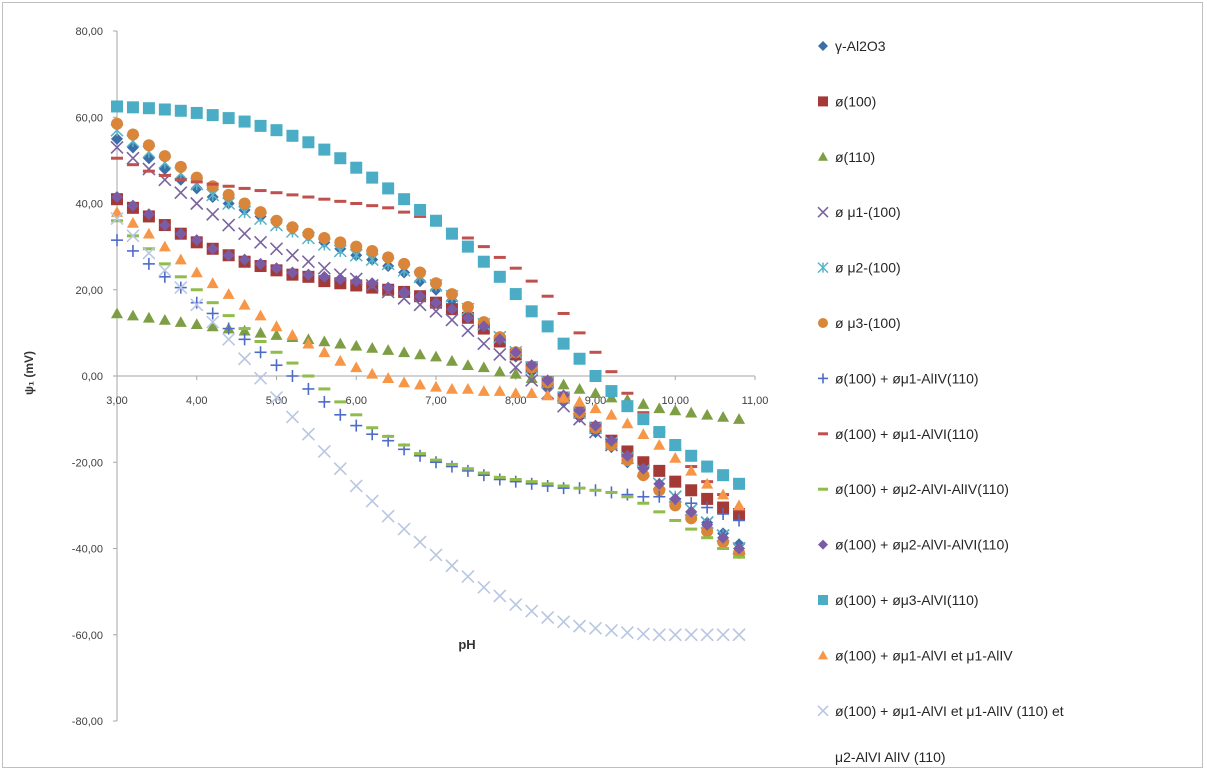 Image resolution: width=1207 pixels, height=774 pixels. What do you see at coordinates (913, 545) in the screenshot?
I see `legend-item: ø(100) + øμ2-AlVI-AlVI(110)` at bounding box center [913, 545].